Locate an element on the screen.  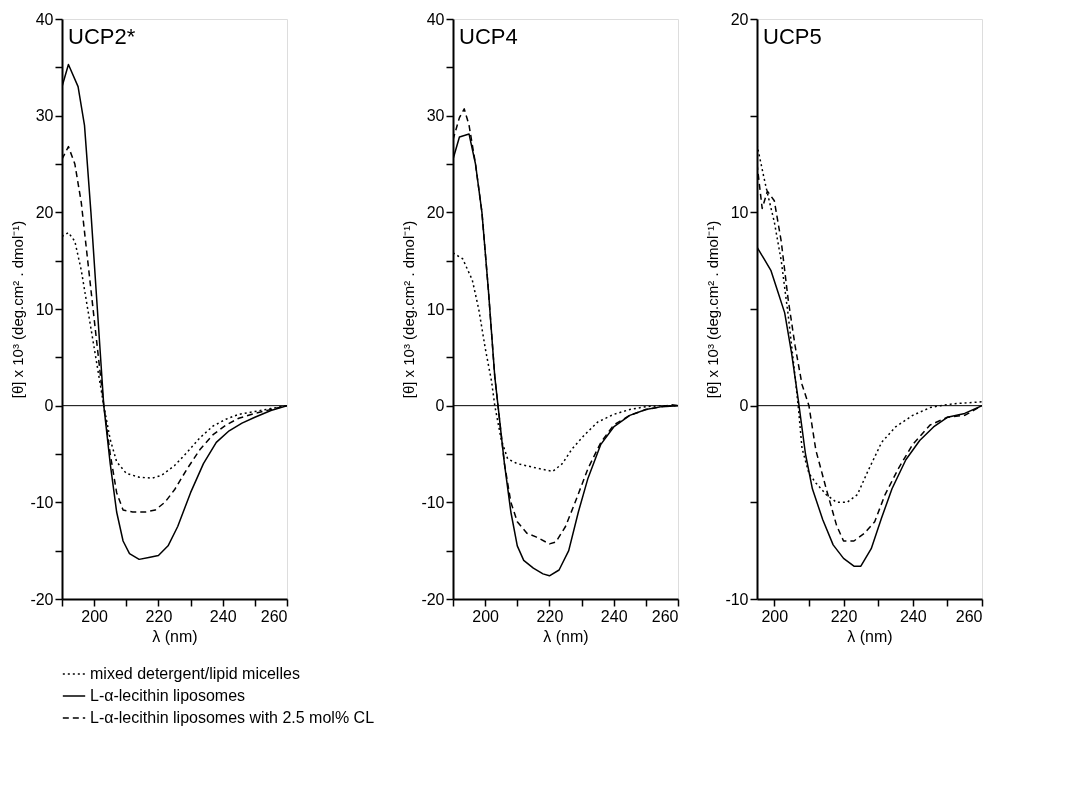
legend-label: mixed detergent/lipid micelles is located at coordinates (195, 673).